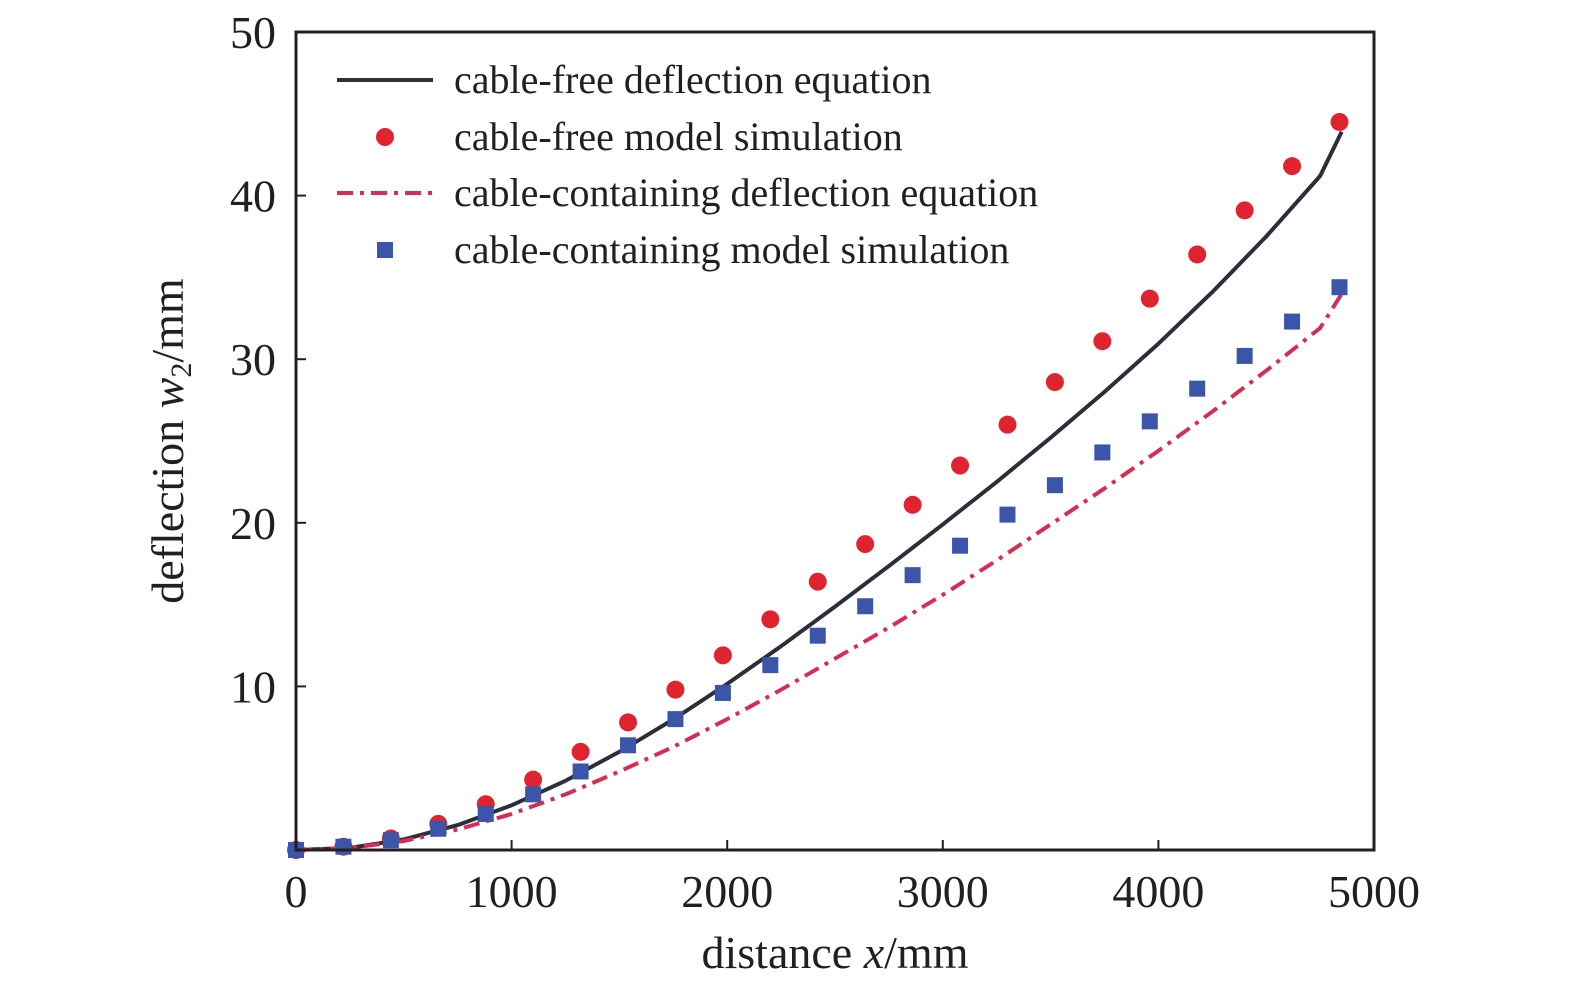  I want to click on x-tick-label: 1000, so click(512, 891).